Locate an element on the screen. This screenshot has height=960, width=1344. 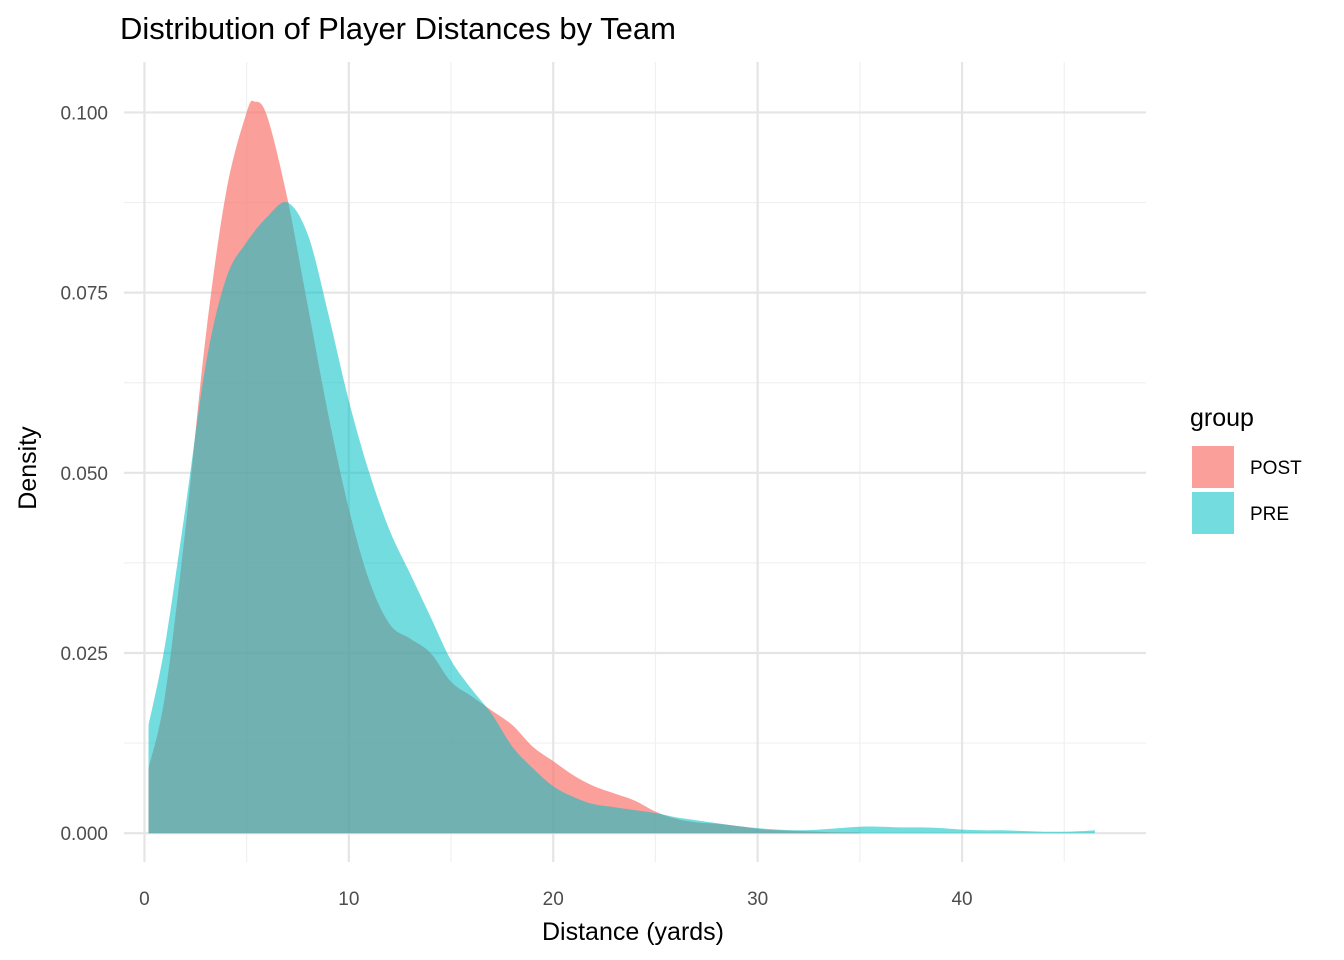
y-tick-label: 0.000 is located at coordinates (84, 834).